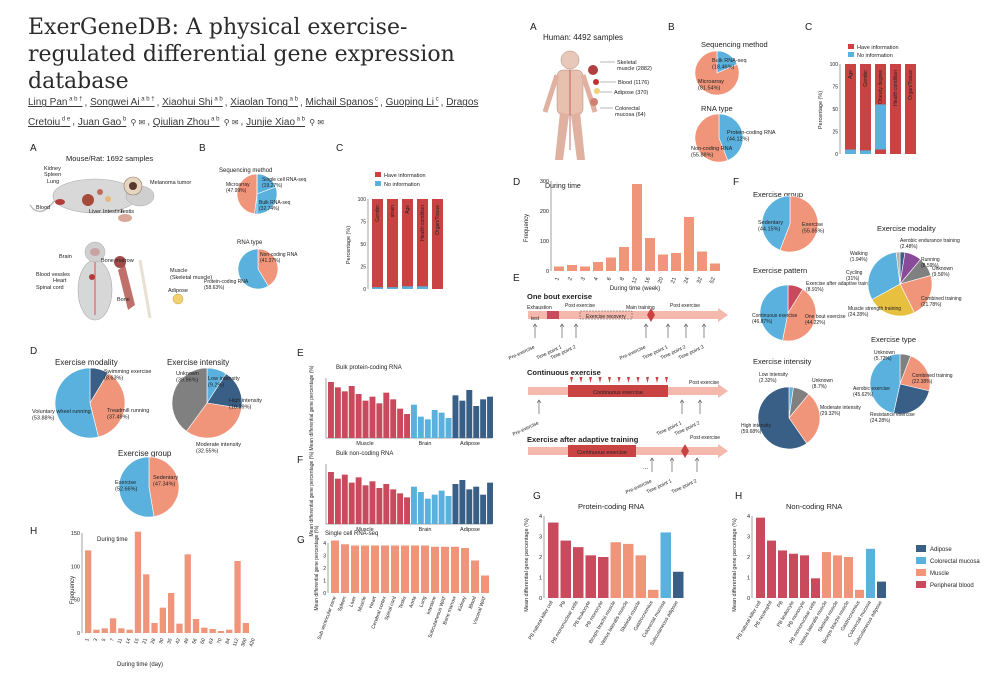  Describe the element at coordinates (685, 306) in the screenshot. I see `lbl-post-2: Post exercise` at that location.